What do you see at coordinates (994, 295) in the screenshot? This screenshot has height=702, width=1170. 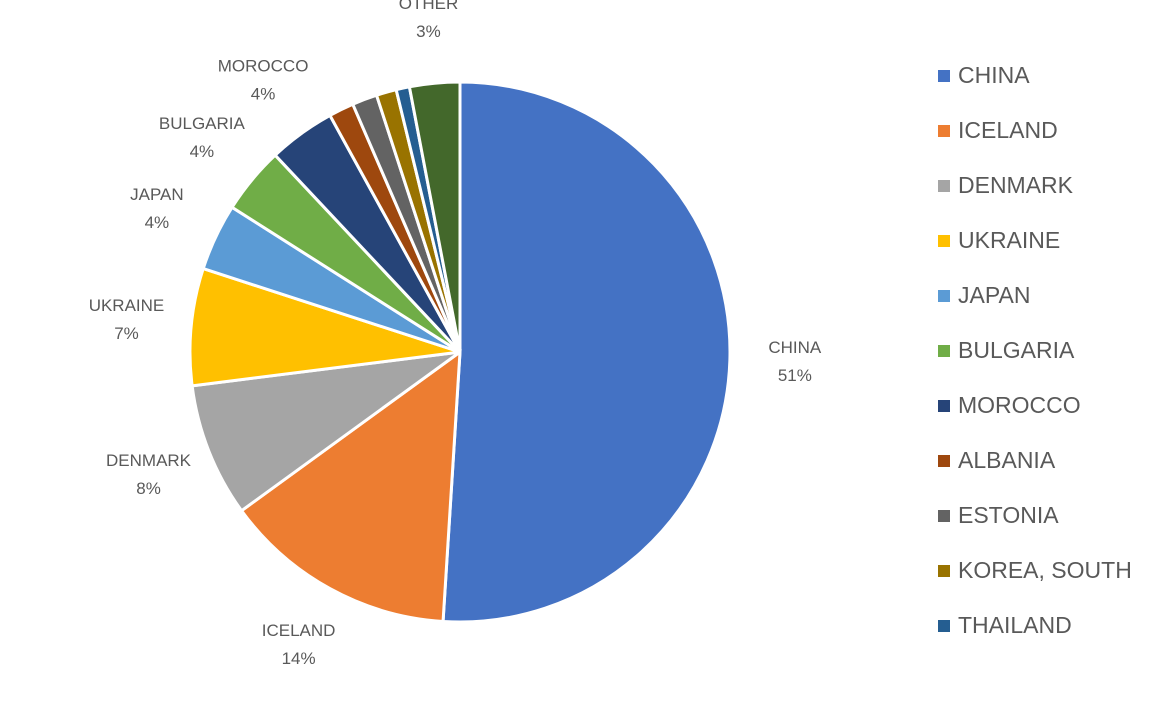 I see `legend-label: JAPAN` at bounding box center [994, 295].